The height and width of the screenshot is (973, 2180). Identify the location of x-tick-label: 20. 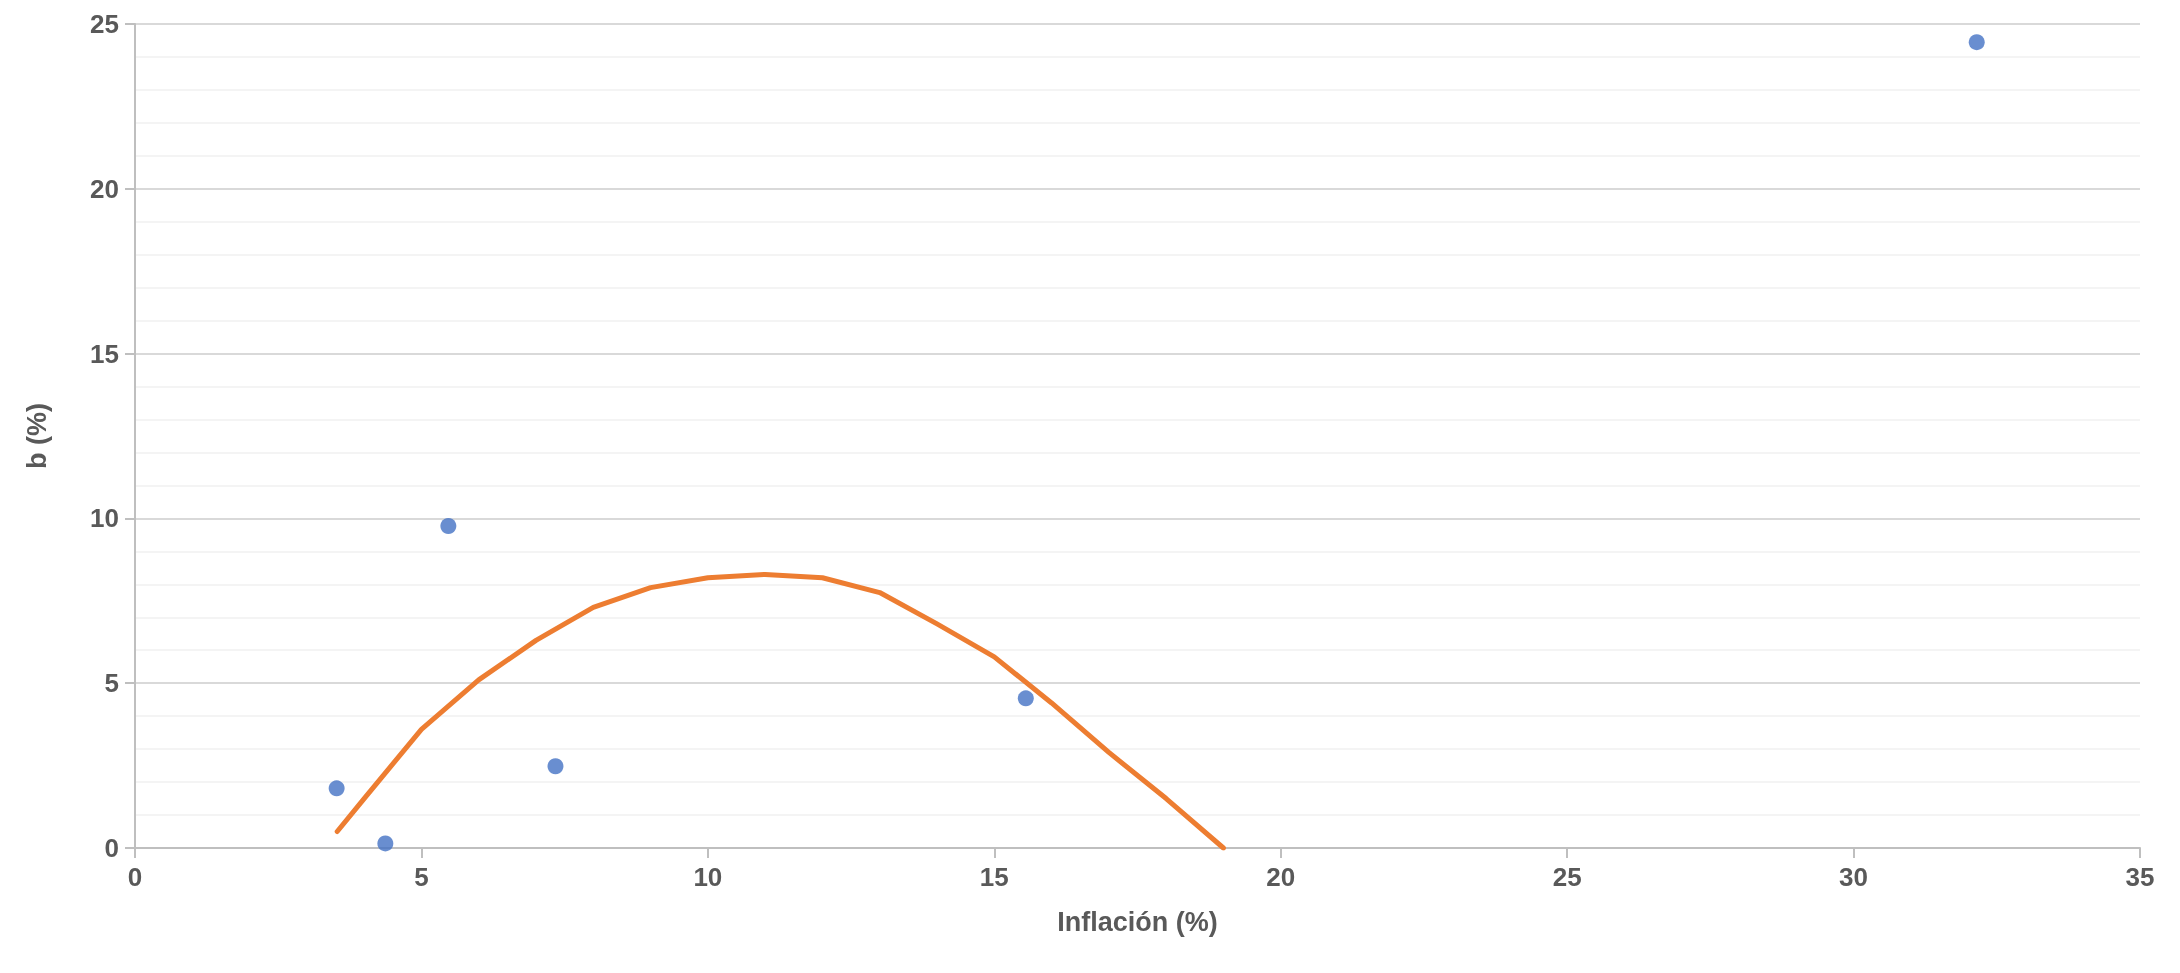
(1281, 877).